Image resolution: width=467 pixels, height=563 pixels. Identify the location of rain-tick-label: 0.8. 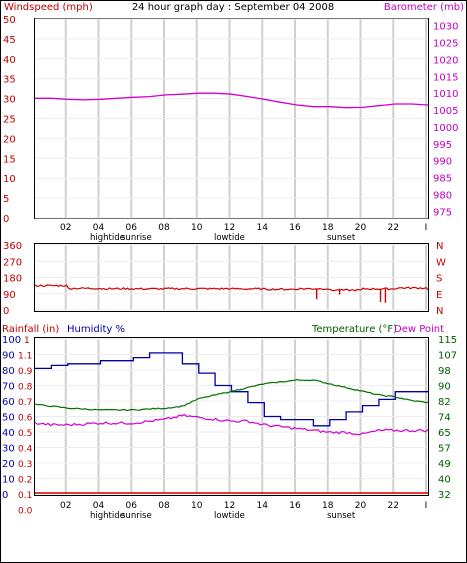
(25, 388).